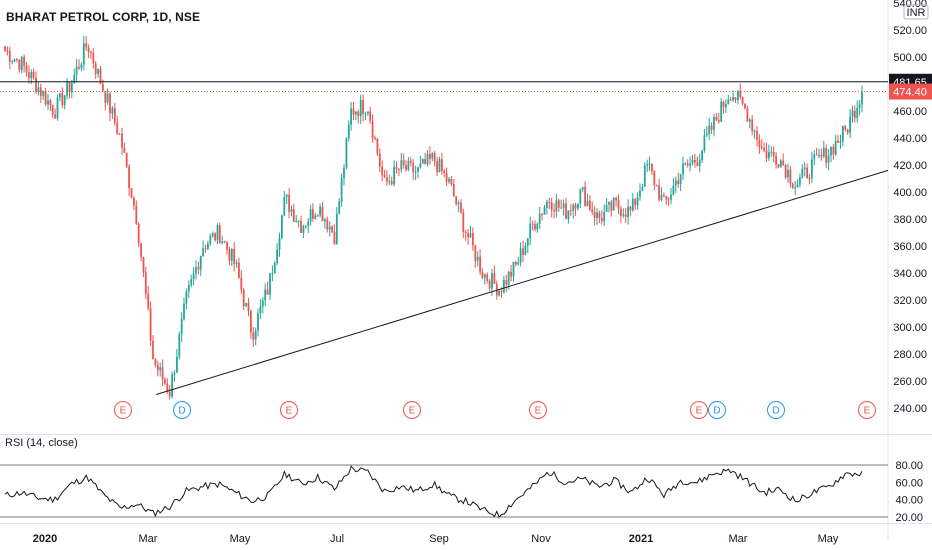 The width and height of the screenshot is (932, 550). What do you see at coordinates (541, 539) in the screenshot?
I see `time-tick-label: Nov` at bounding box center [541, 539].